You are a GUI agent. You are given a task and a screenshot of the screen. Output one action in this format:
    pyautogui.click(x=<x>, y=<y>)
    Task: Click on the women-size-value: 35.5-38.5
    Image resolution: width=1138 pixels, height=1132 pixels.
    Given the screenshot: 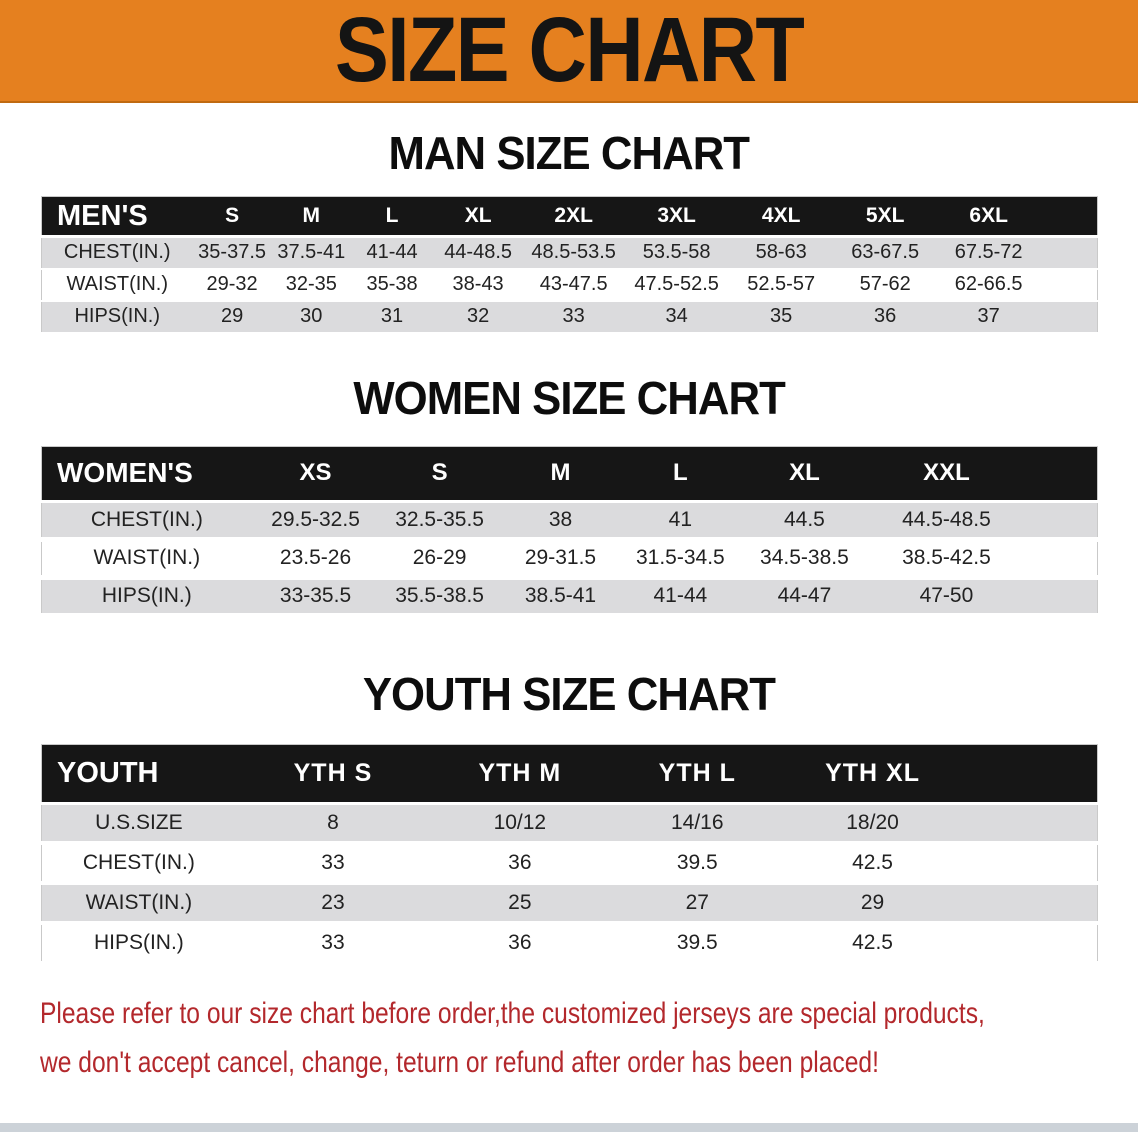 What is the action you would take?
    pyautogui.click(x=439, y=597)
    